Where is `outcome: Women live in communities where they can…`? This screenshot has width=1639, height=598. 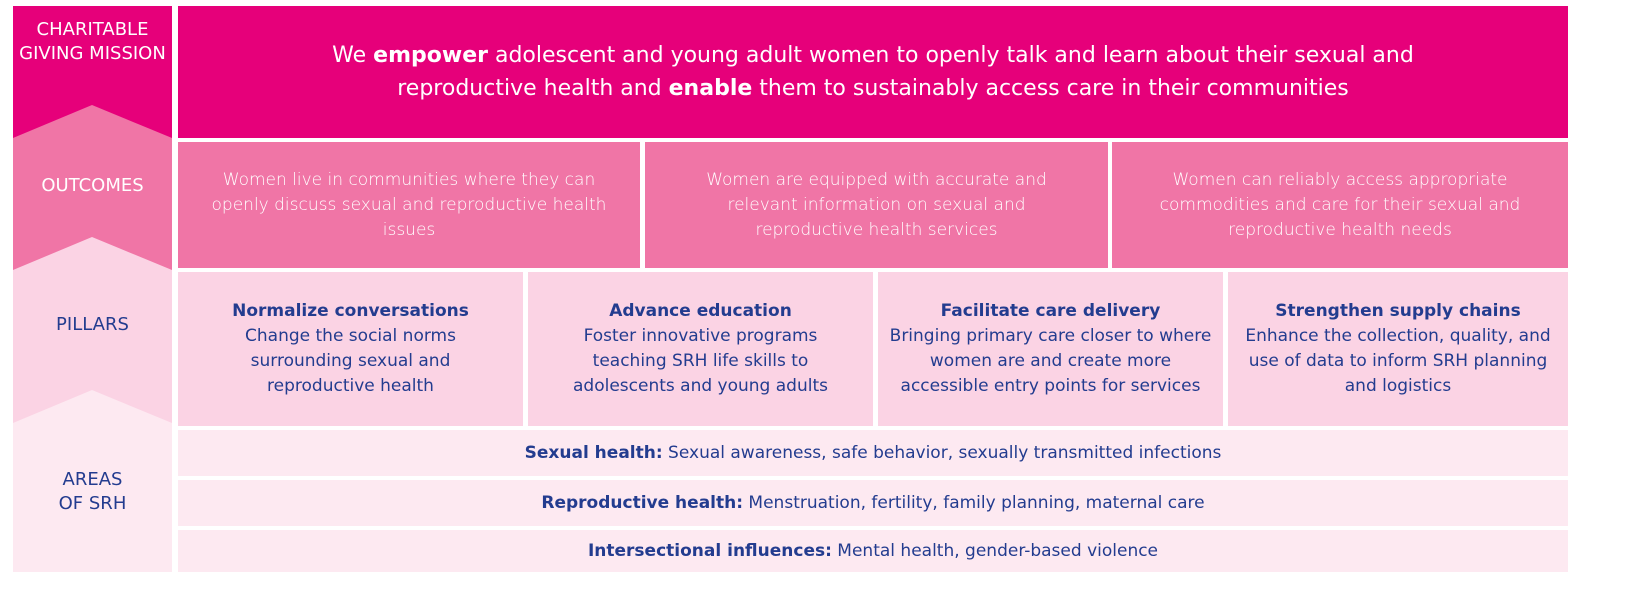 outcome: Women live in communities where they can… is located at coordinates (409, 205).